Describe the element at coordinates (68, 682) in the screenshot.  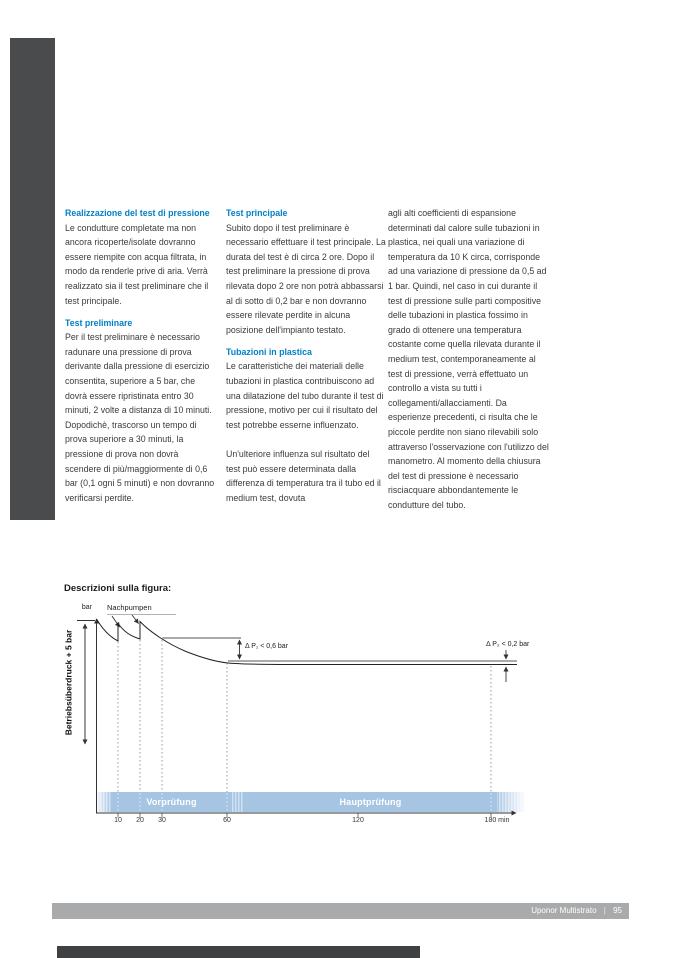
I see `y-axis-label: Betriebsüberdruck + 5 bar` at that location.